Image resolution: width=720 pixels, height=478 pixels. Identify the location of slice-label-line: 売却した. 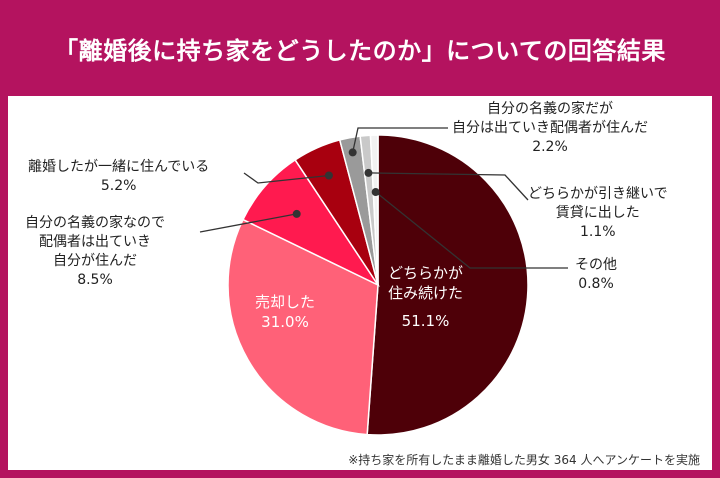
(285, 302).